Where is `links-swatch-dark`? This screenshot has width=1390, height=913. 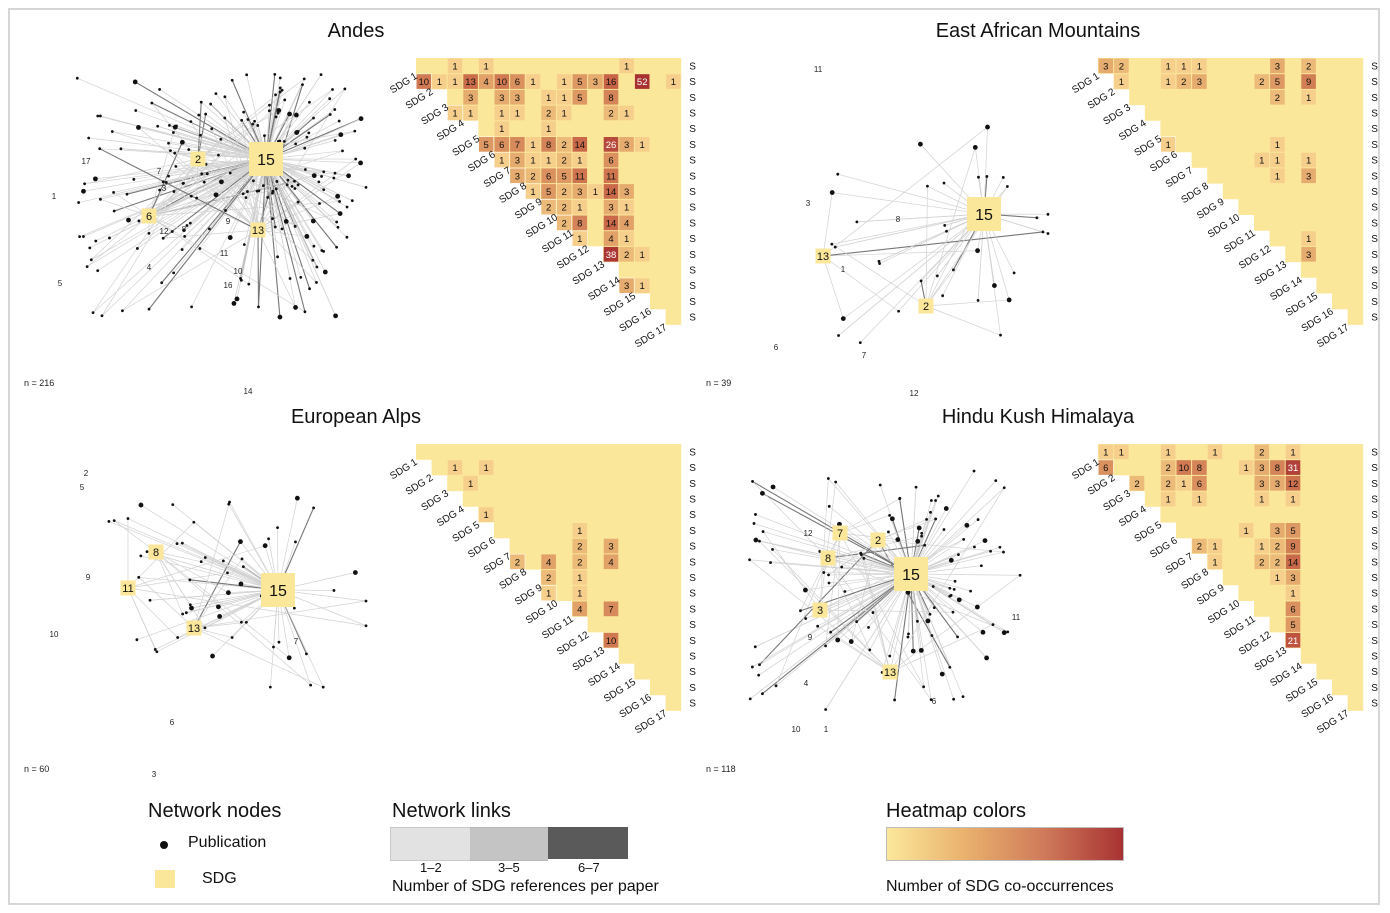
links-swatch-dark is located at coordinates (588, 843).